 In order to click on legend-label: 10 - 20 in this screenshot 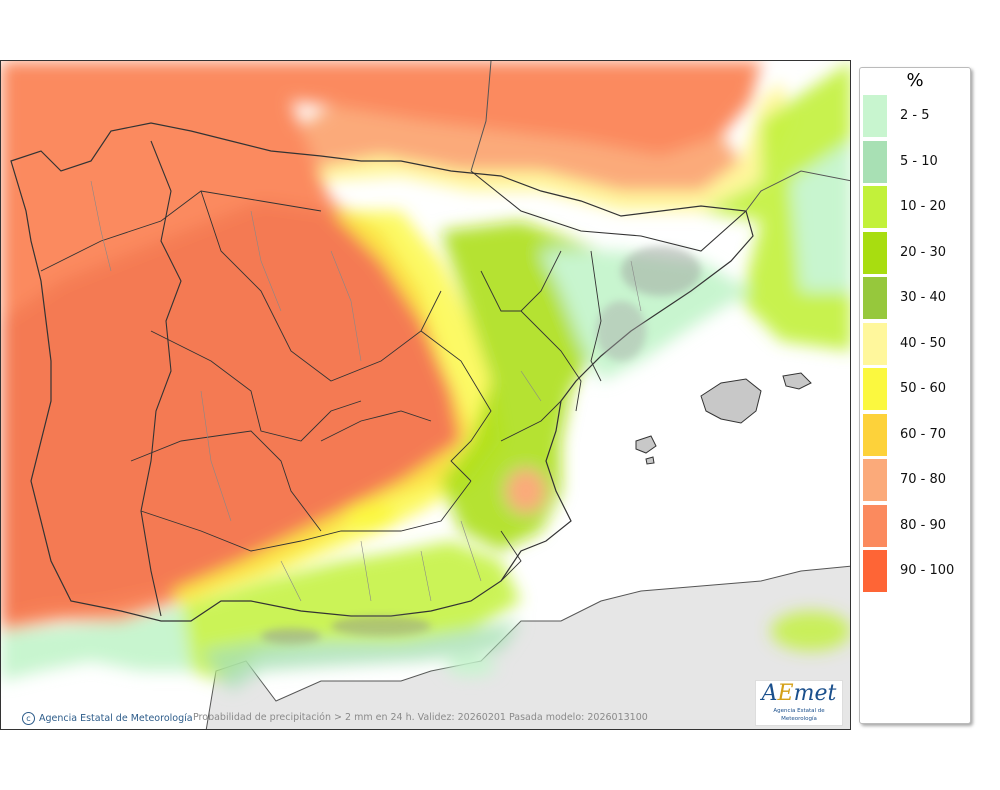, I will do `click(923, 206)`.